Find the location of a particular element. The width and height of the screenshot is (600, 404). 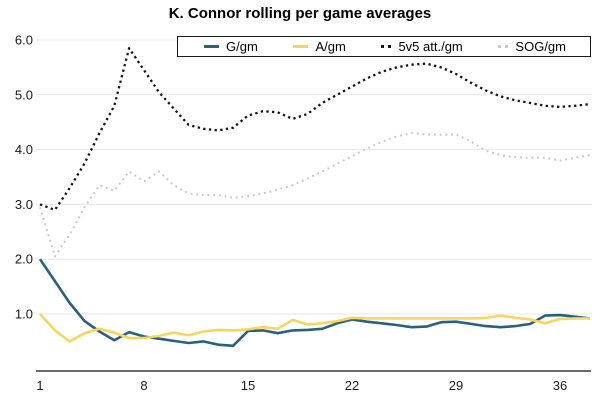

legend-item-sog-per-gm: SOG/gm is located at coordinates (532, 46).